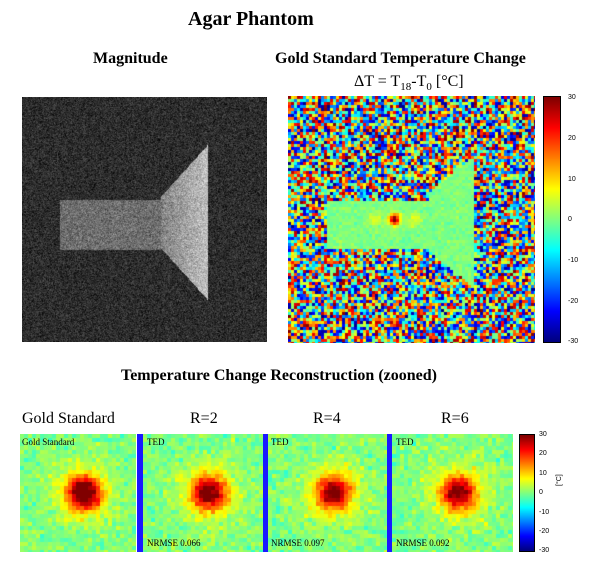 This screenshot has width=591, height=573. What do you see at coordinates (429, 87) in the screenshot?
I see `delta-sub-0: 0` at bounding box center [429, 87].